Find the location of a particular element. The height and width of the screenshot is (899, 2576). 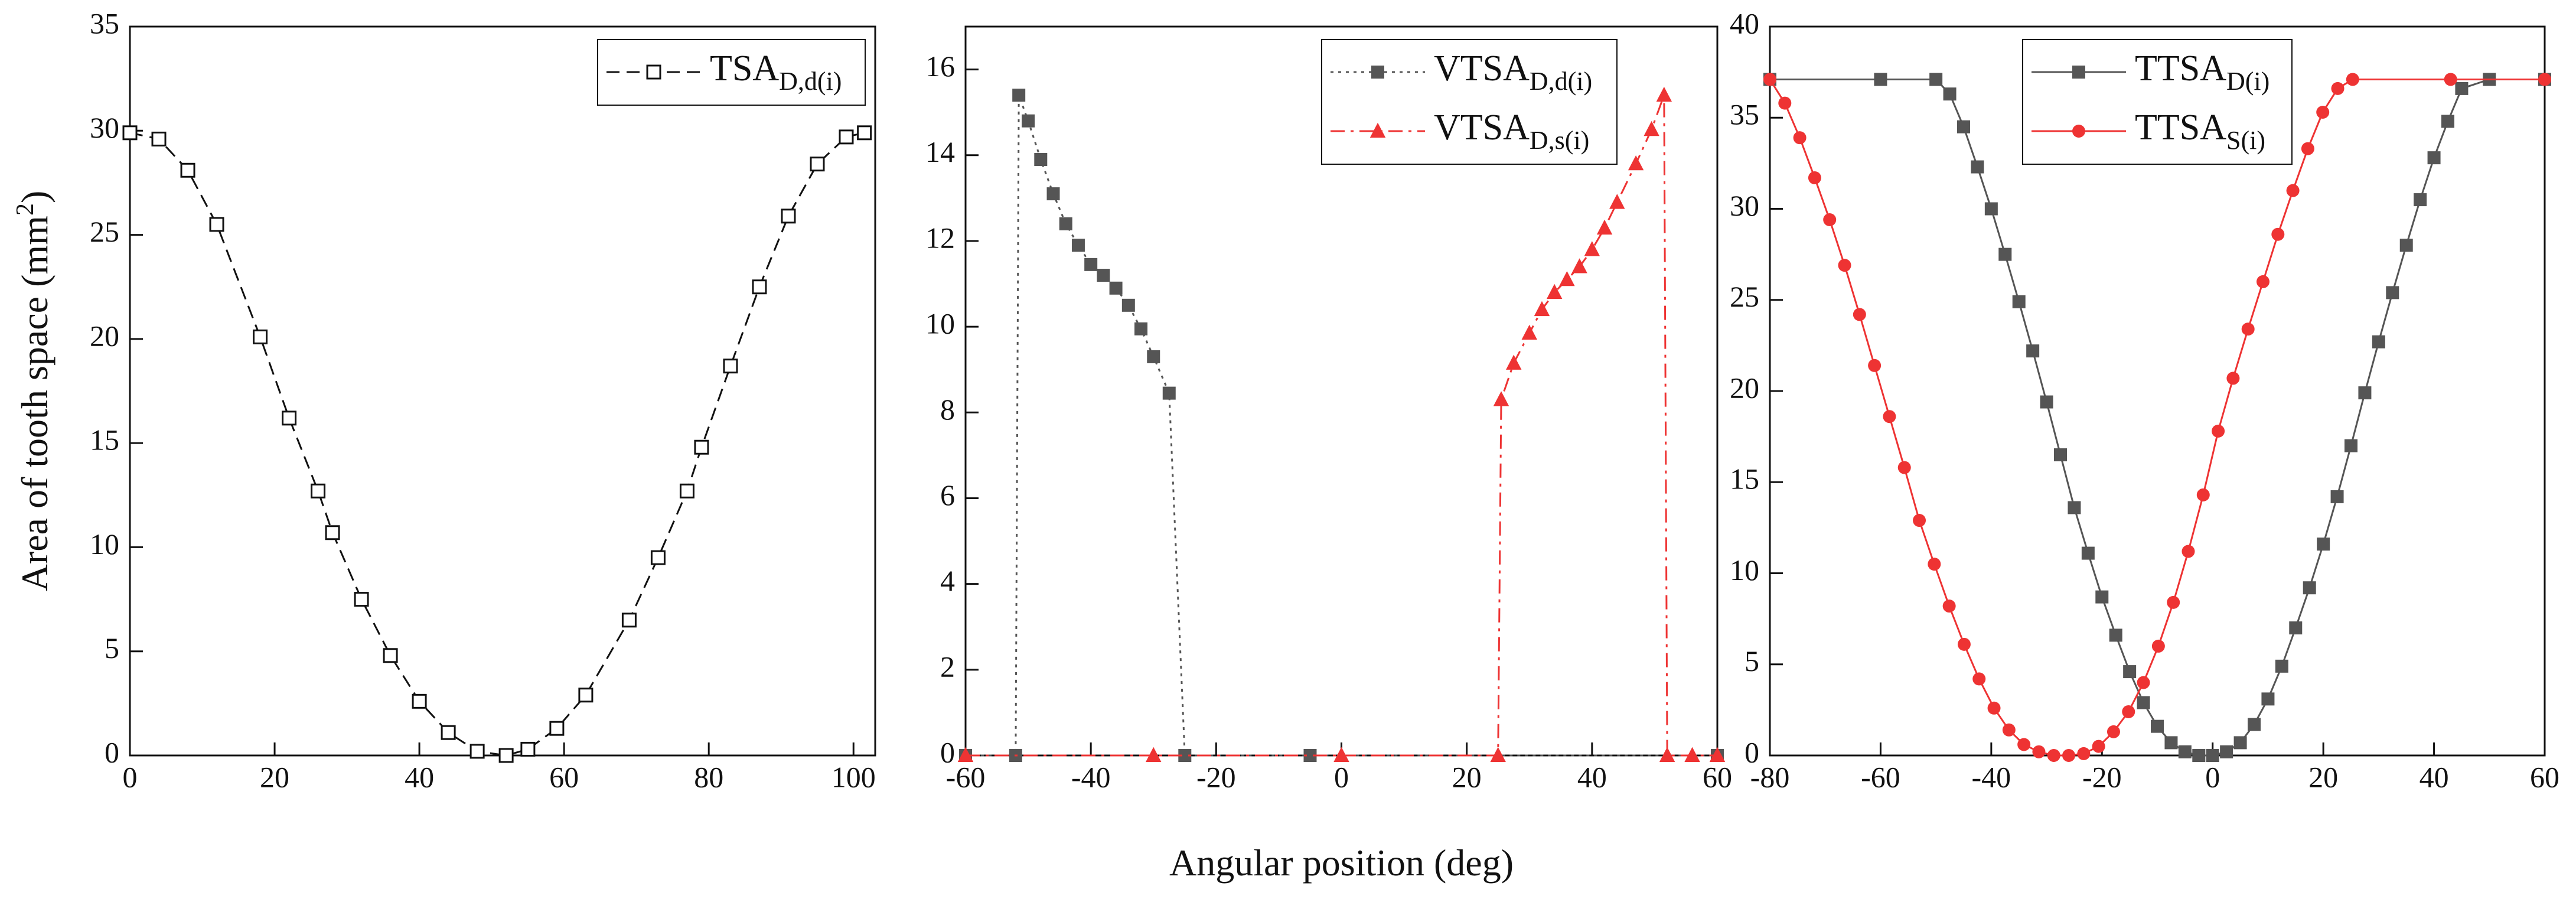

legend-label: VTSAD,d(i) is located at coordinates (1513, 72).